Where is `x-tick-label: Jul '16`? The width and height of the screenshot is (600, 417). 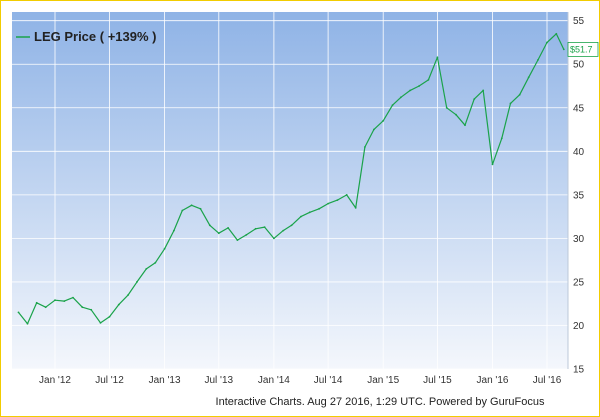
x-tick-label: Jul '16 is located at coordinates (547, 380).